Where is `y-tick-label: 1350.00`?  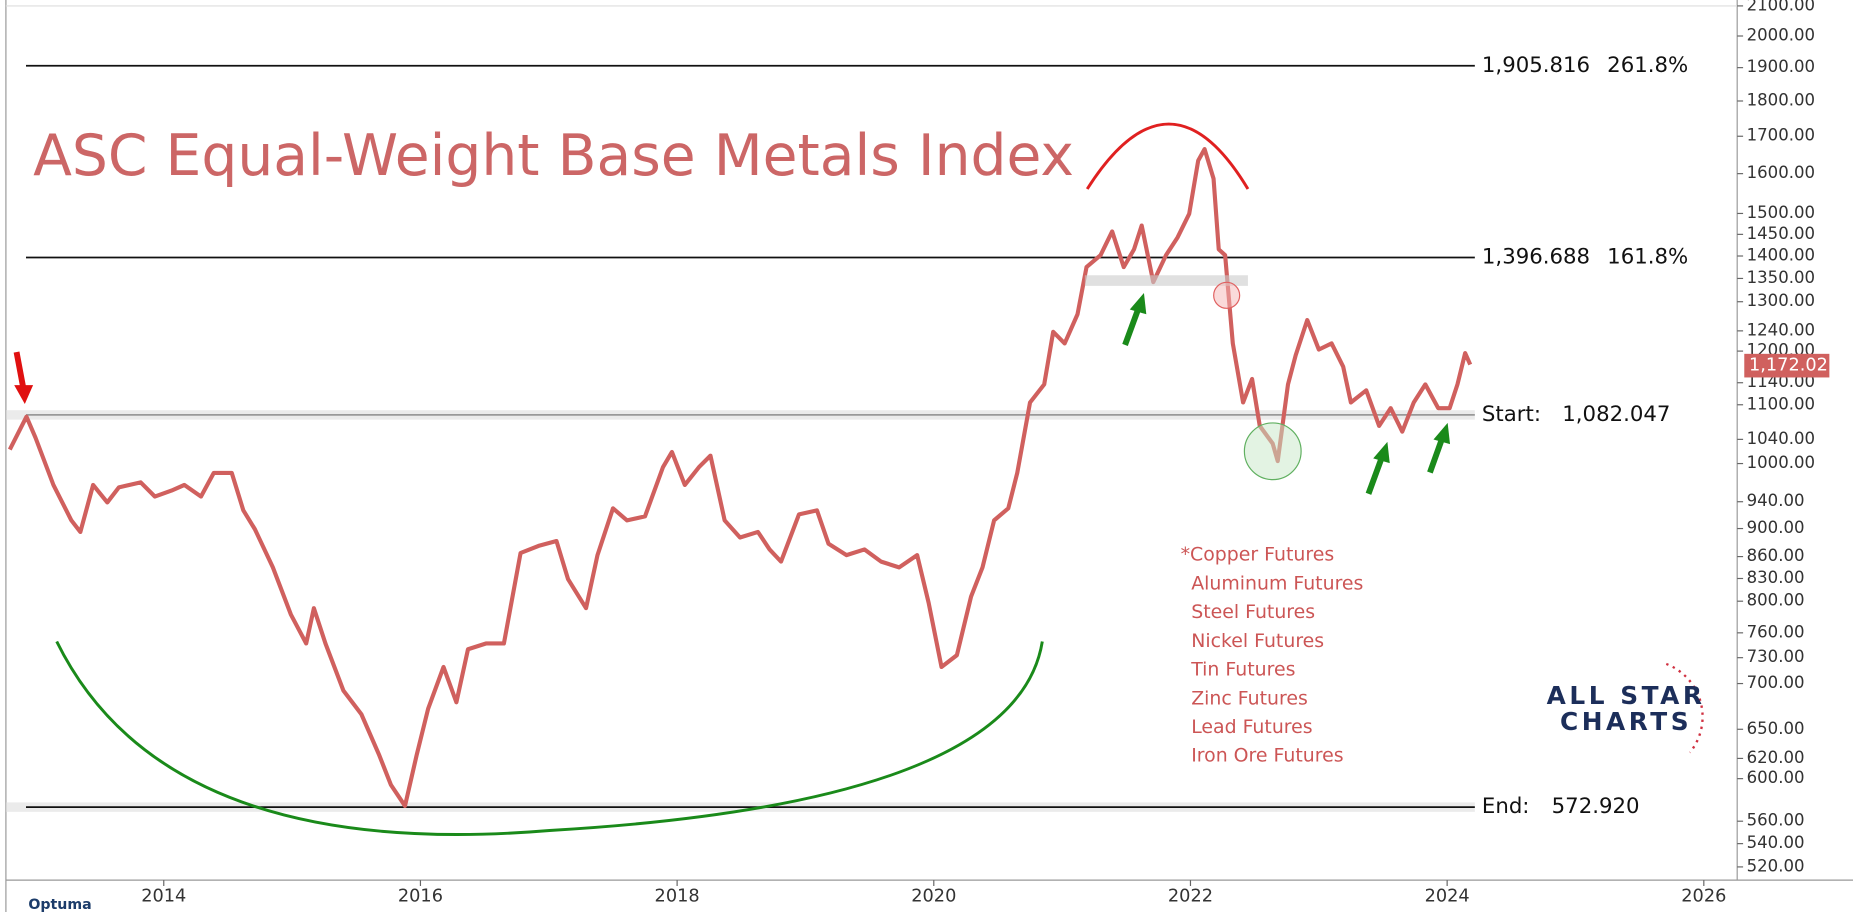 y-tick-label: 1350.00 is located at coordinates (1781, 277).